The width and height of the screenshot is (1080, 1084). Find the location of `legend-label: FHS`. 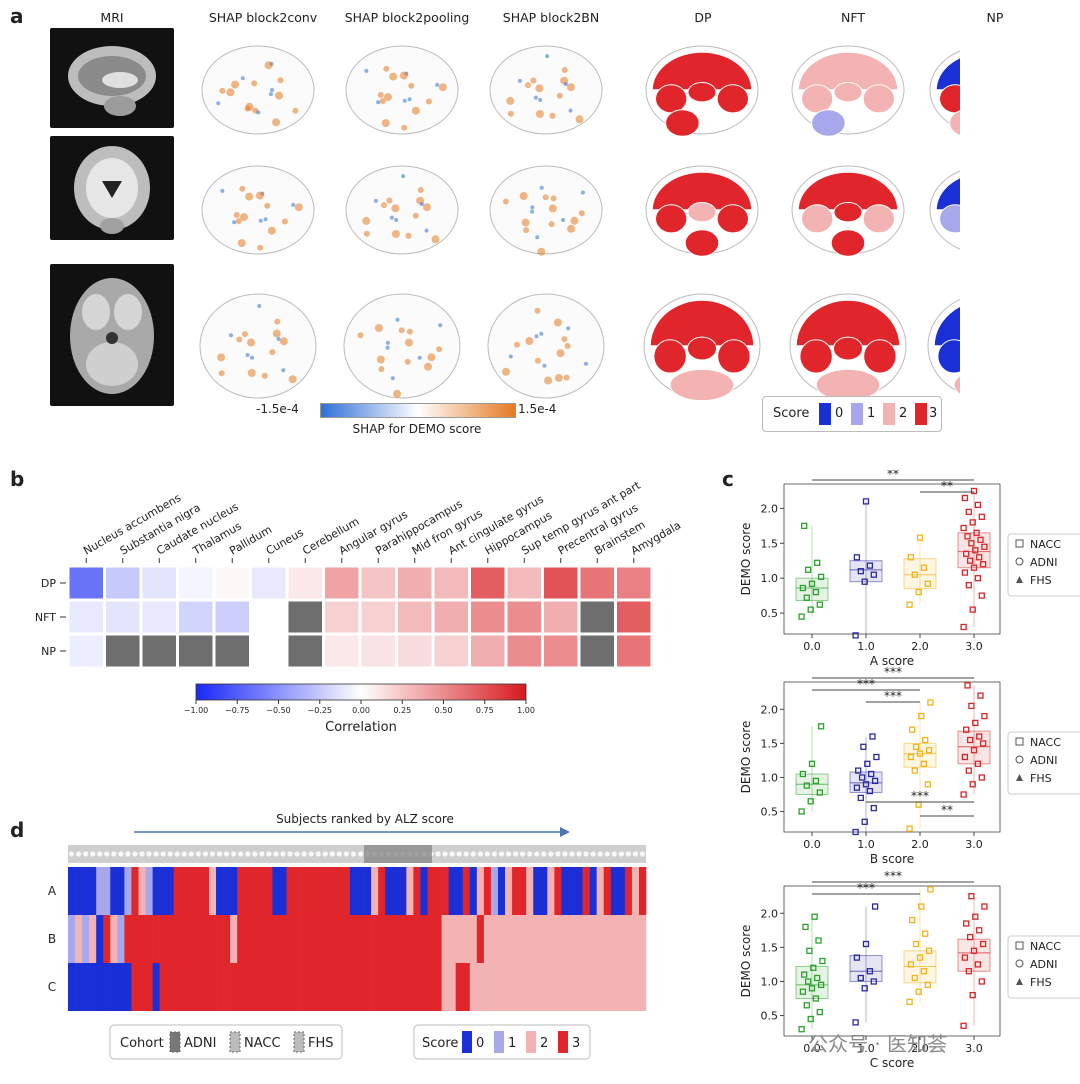

legend-label: FHS is located at coordinates (1041, 778).